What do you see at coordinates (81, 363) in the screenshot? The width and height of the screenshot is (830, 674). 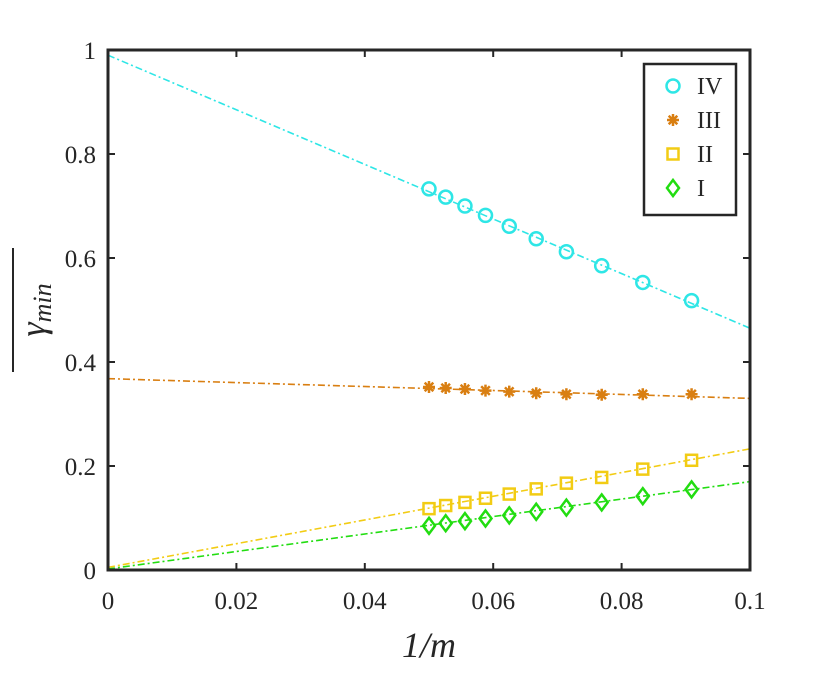 I see `y-tick-label-2: 0.4` at bounding box center [81, 363].